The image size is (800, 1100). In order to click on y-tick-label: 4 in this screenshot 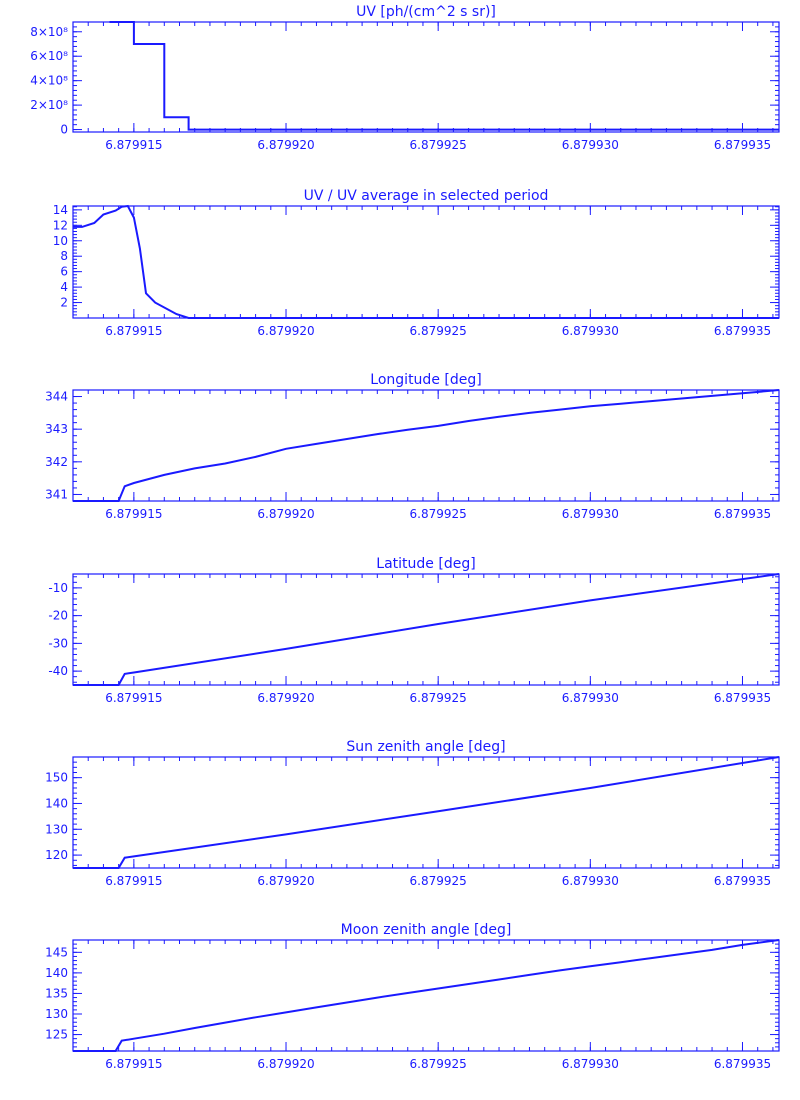, I will do `click(64, 287)`.